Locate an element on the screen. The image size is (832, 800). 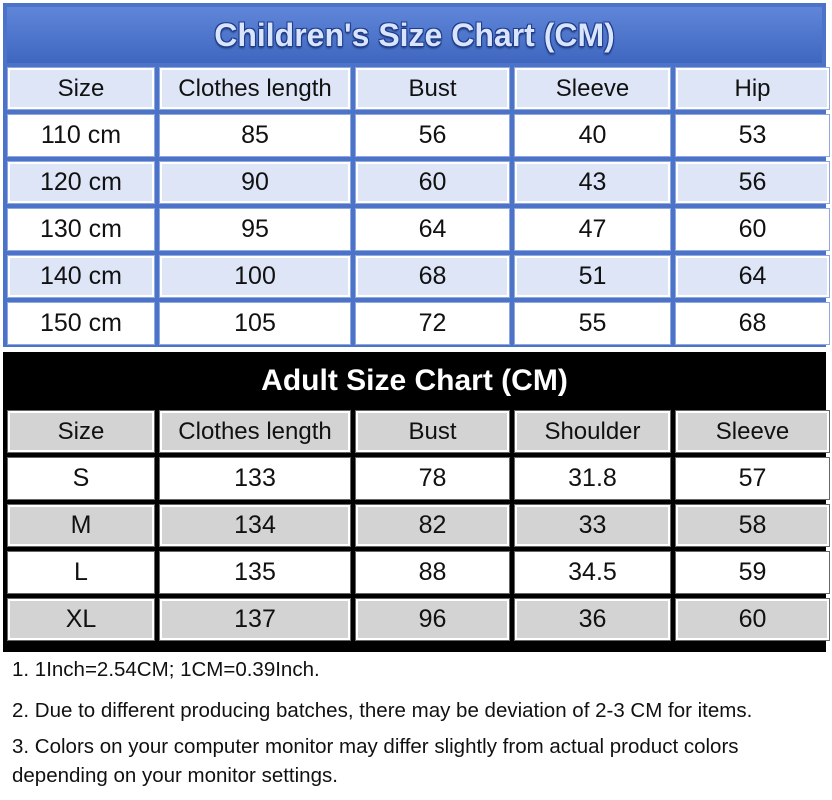
table-cell: 40 is located at coordinates (592, 135).